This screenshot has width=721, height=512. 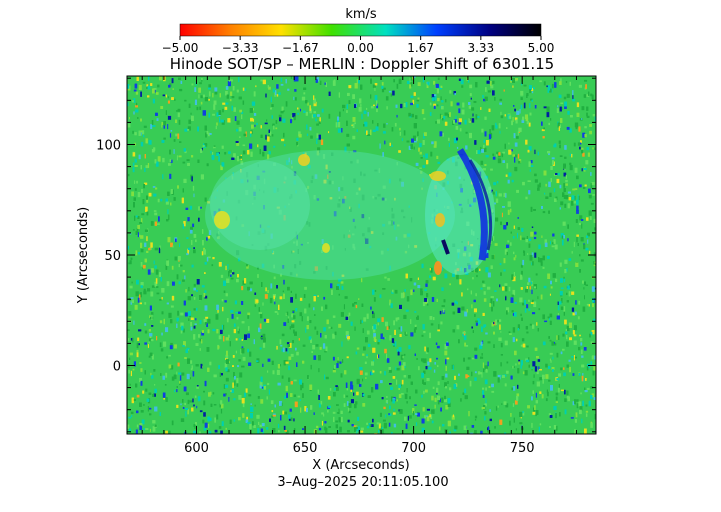 I want to click on colorbar-tick-label: 0.00, so click(x=360, y=48).